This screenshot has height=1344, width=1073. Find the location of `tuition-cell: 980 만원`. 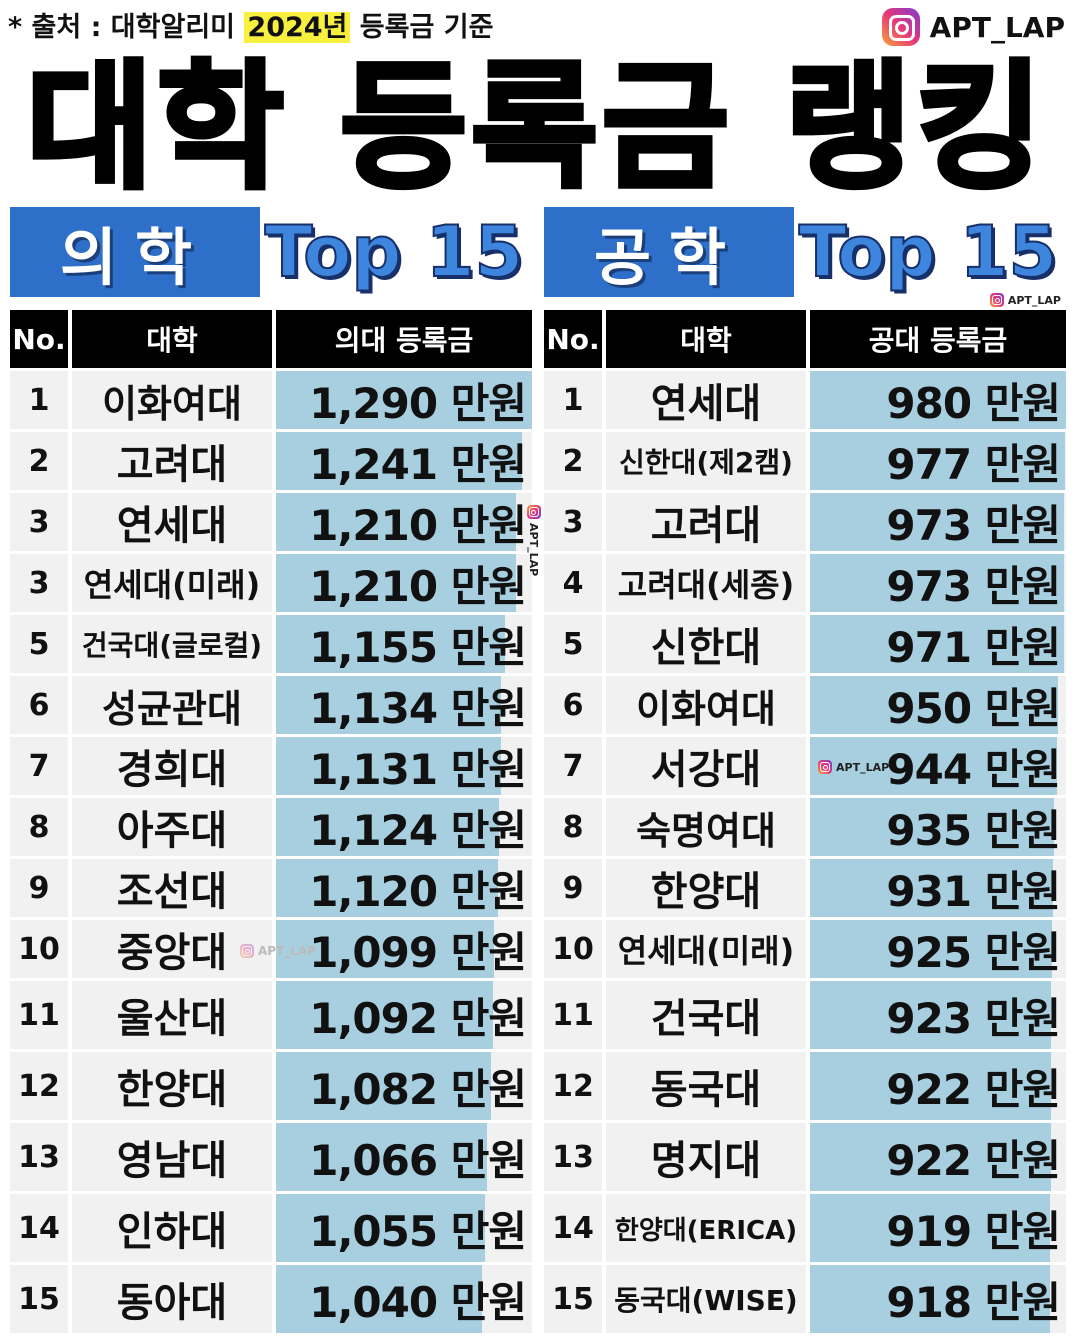

tuition-cell: 980 만원 is located at coordinates (938, 400).